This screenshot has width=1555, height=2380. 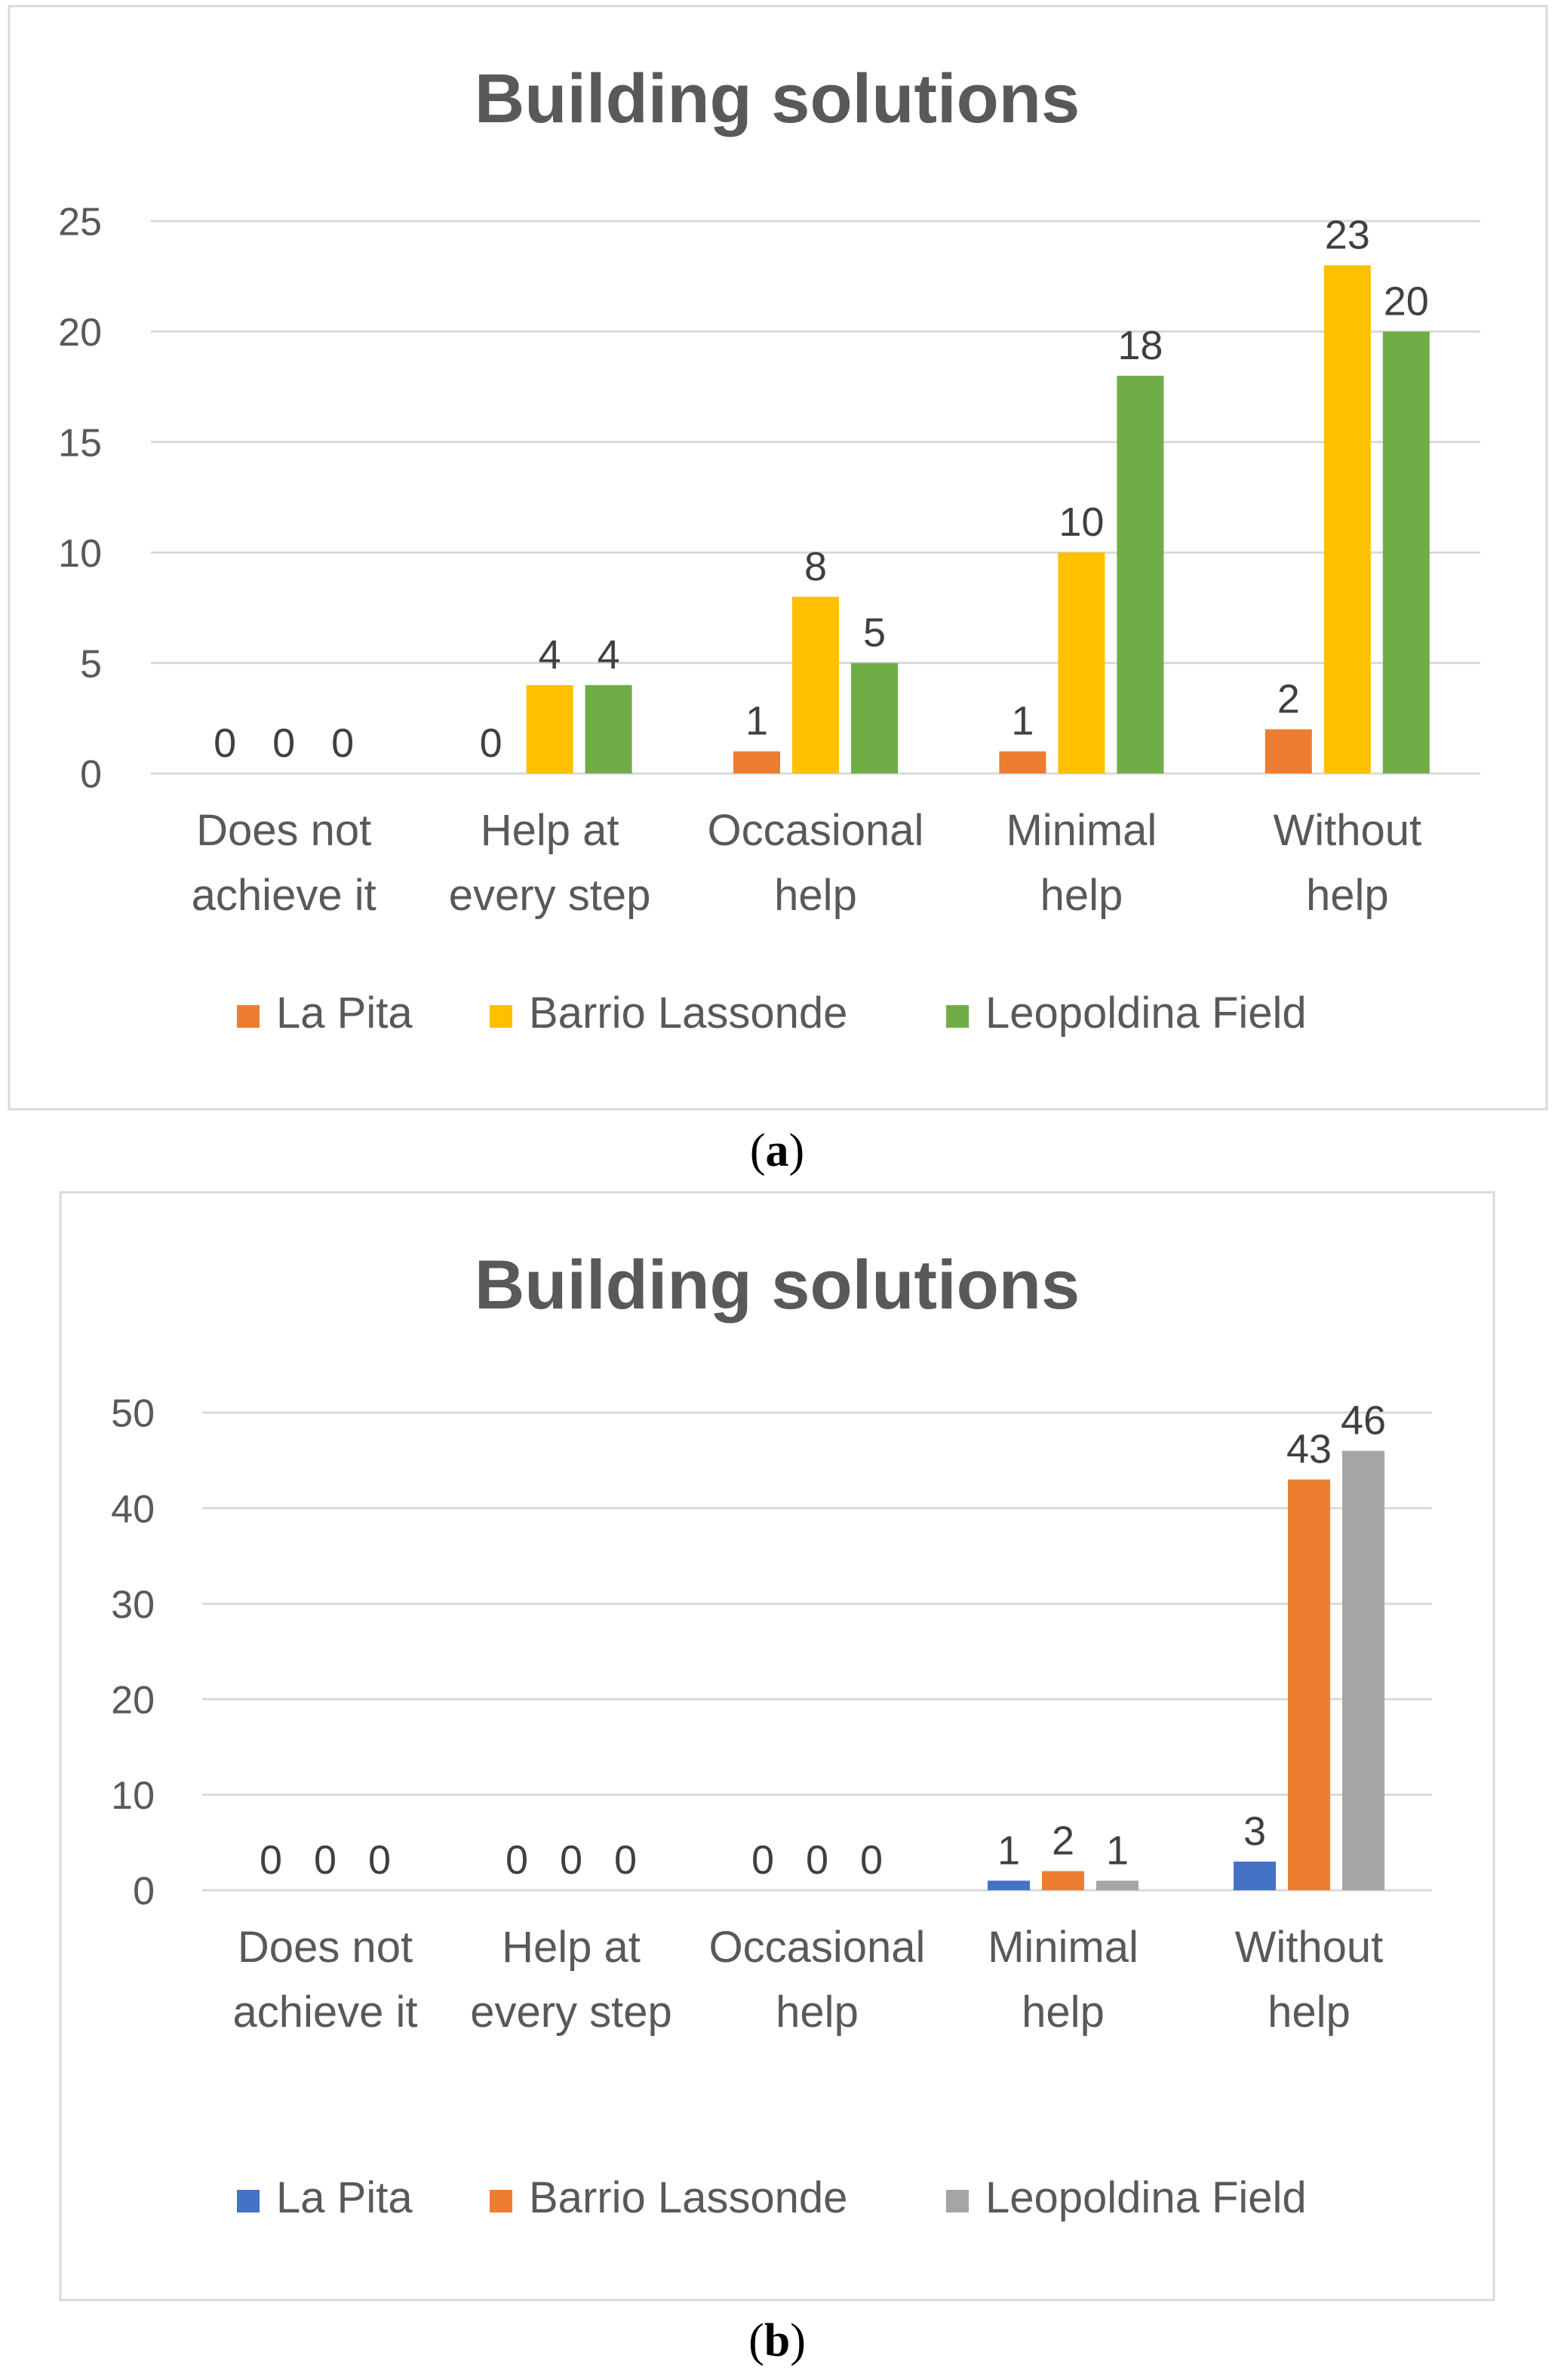 I want to click on chart-a-bars, so click(x=978, y=519).